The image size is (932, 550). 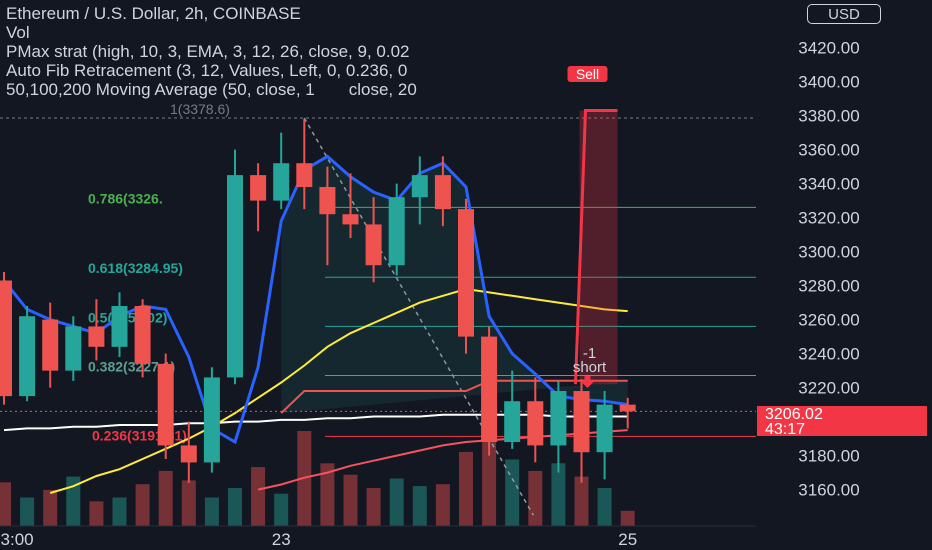 What do you see at coordinates (828, 286) in the screenshot?
I see `y-tick-label: 3280.00` at bounding box center [828, 286].